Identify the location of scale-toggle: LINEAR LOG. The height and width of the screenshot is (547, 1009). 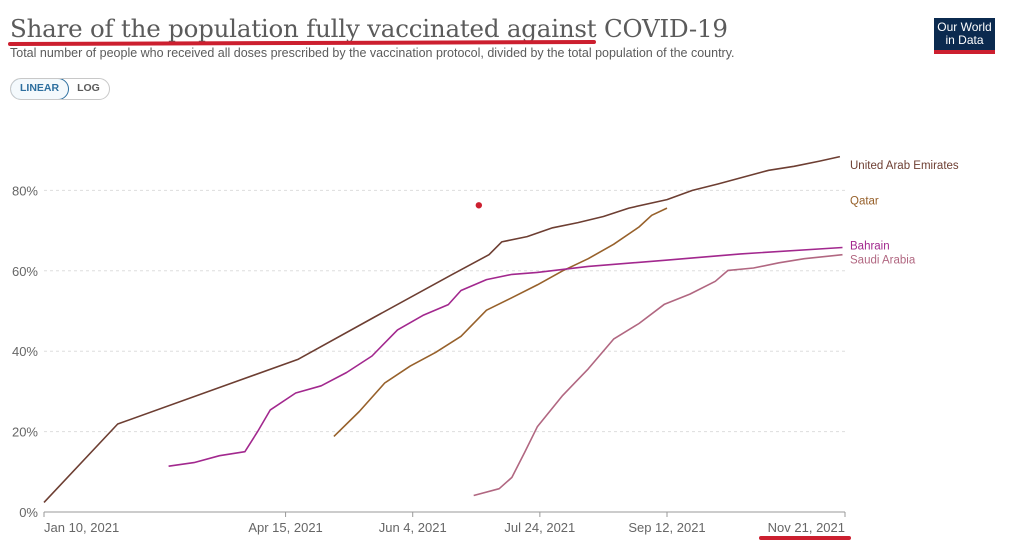
(60, 89).